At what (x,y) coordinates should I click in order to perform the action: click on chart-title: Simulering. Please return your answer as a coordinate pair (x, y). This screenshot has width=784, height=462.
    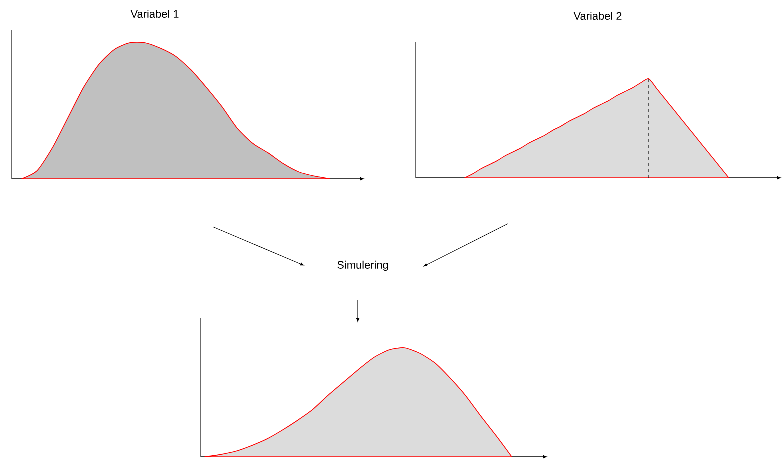
    Looking at the image, I should click on (363, 266).